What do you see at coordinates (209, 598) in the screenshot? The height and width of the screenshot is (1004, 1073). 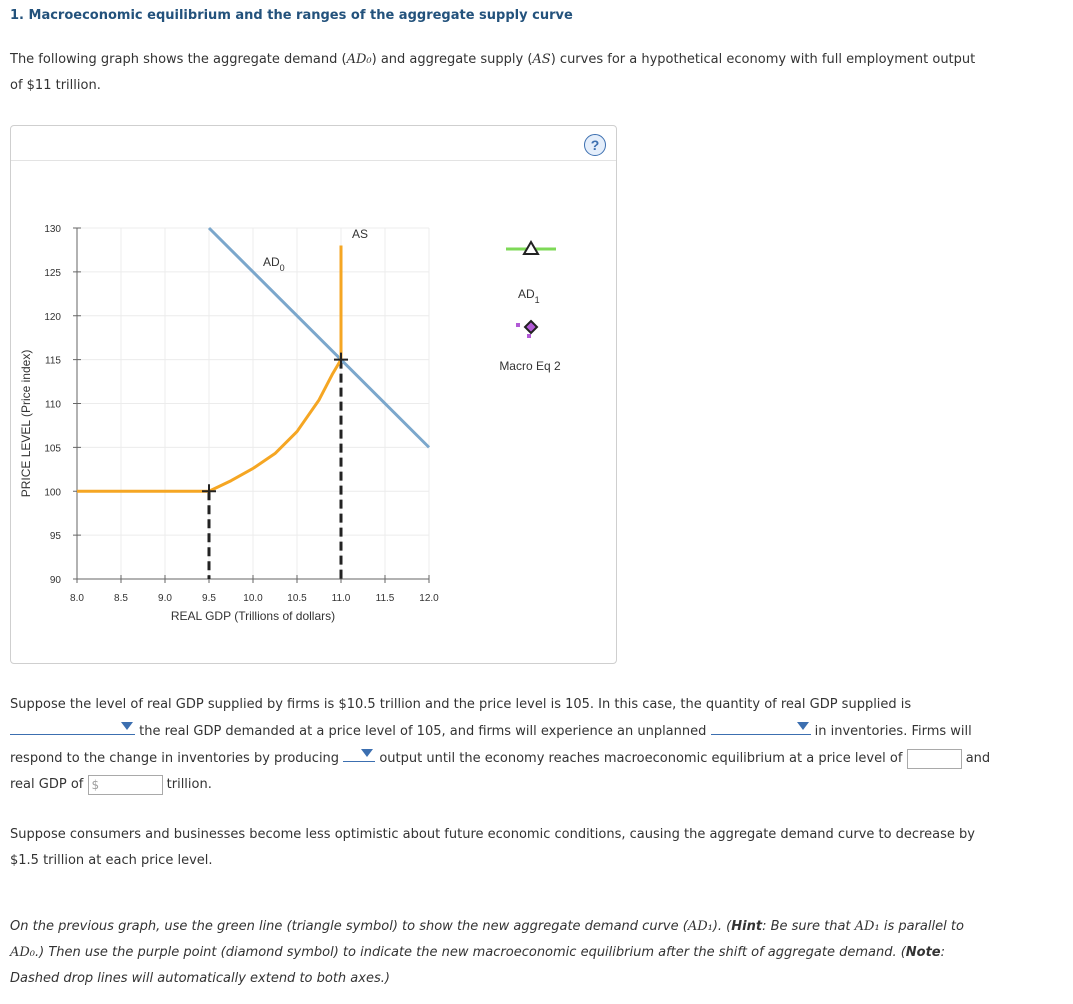 I see `x-tick-label: 9.5` at bounding box center [209, 598].